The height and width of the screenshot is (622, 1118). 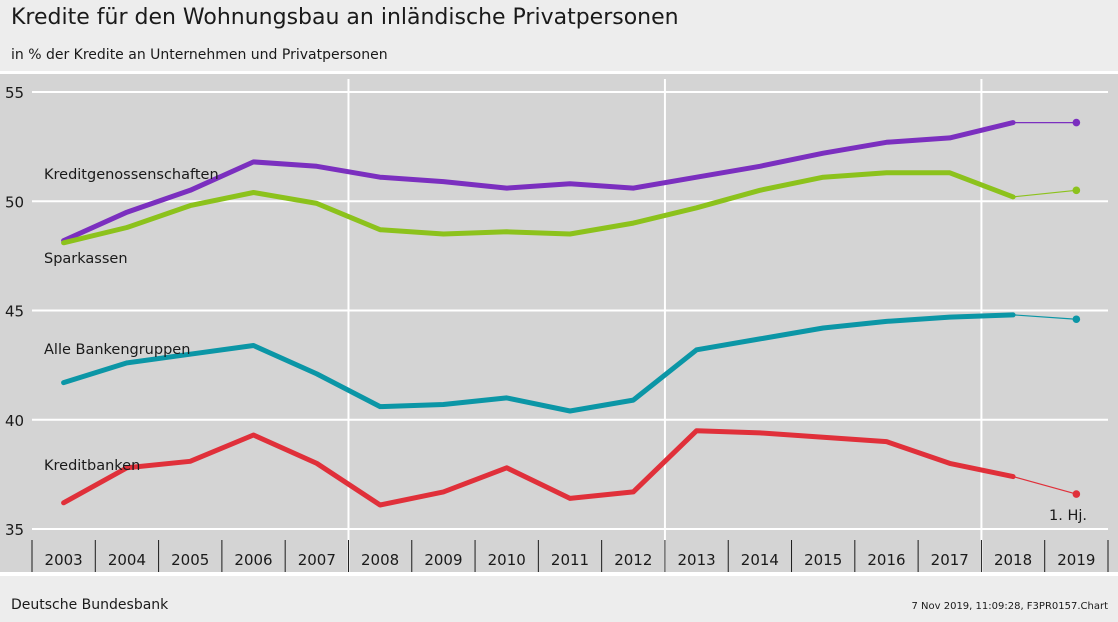 What do you see at coordinates (14, 530) in the screenshot?
I see `y-tick-label: 35` at bounding box center [14, 530].